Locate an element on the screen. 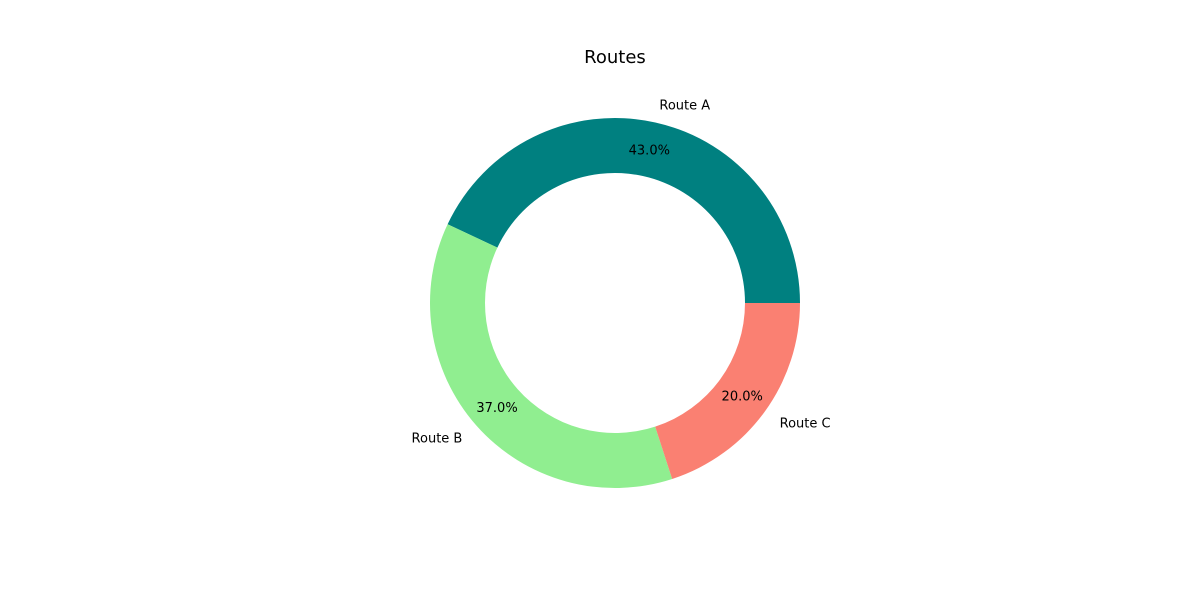 Image resolution: width=1200 pixels, height=600 pixels. percent-label: 37.0% is located at coordinates (496, 408).